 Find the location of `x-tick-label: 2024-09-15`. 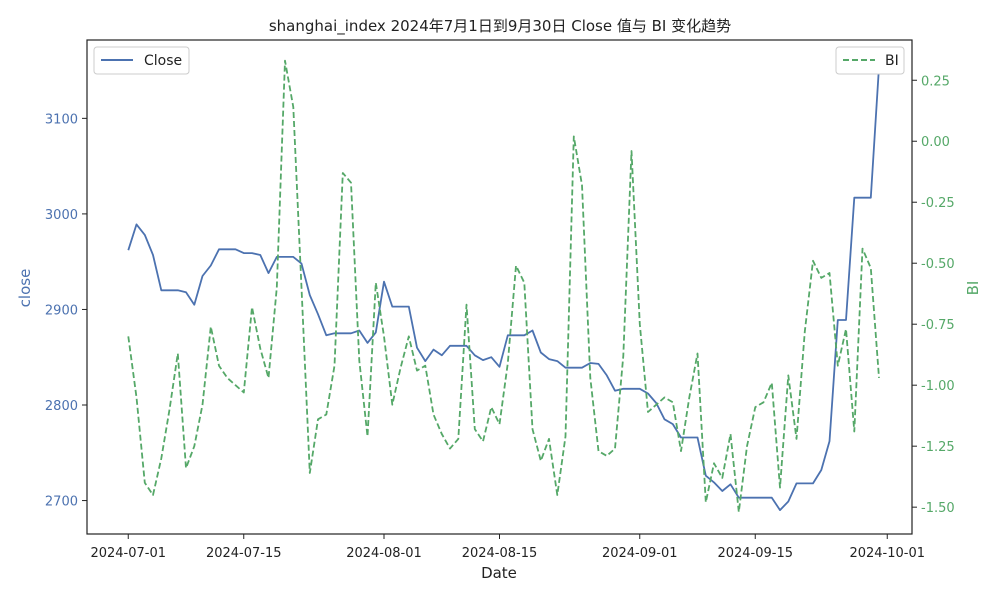

x-tick-label: 2024-09-15 is located at coordinates (755, 553).